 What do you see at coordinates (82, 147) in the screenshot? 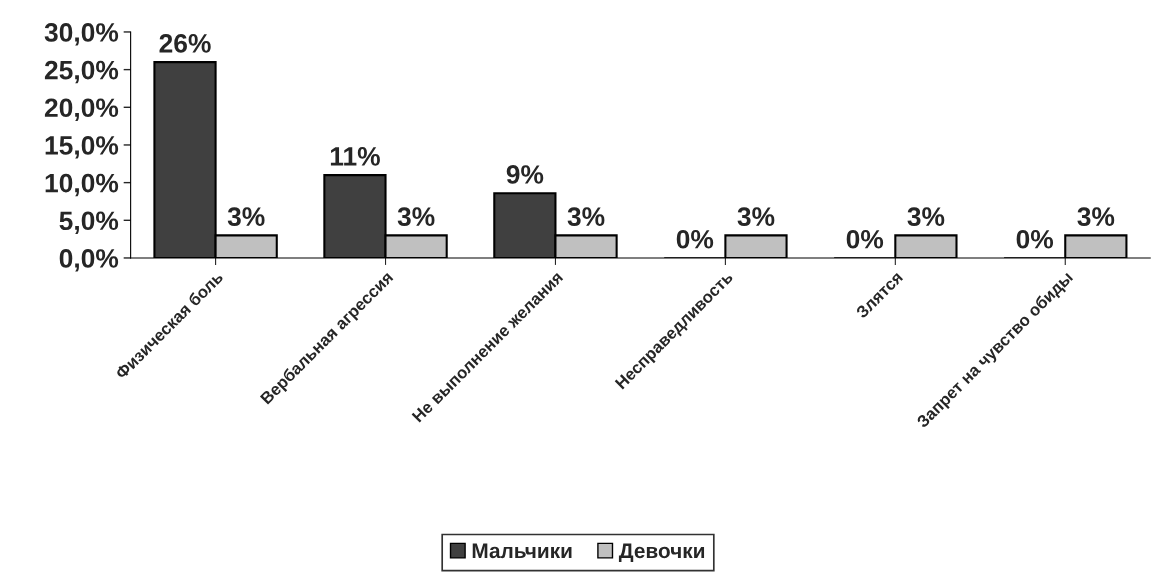
I see `y-tick-label: 15,0%` at bounding box center [82, 147].